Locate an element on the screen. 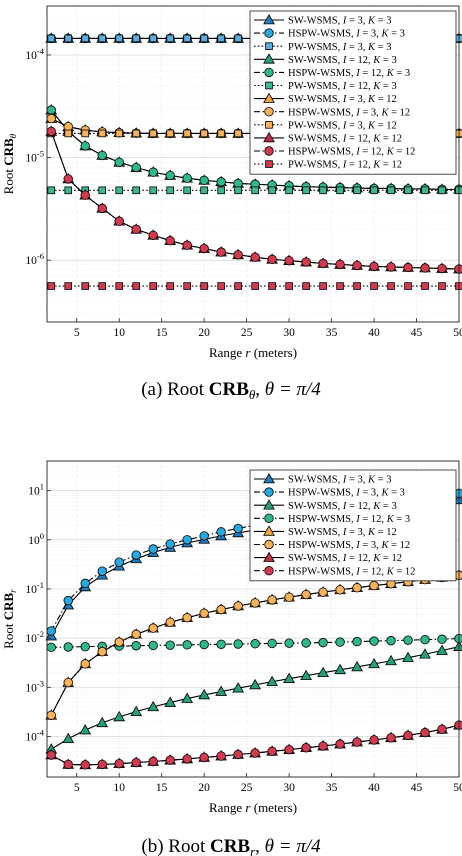 This screenshot has height=856, width=462. y-tick-label: 10⁻⁴ is located at coordinates (34, 54).